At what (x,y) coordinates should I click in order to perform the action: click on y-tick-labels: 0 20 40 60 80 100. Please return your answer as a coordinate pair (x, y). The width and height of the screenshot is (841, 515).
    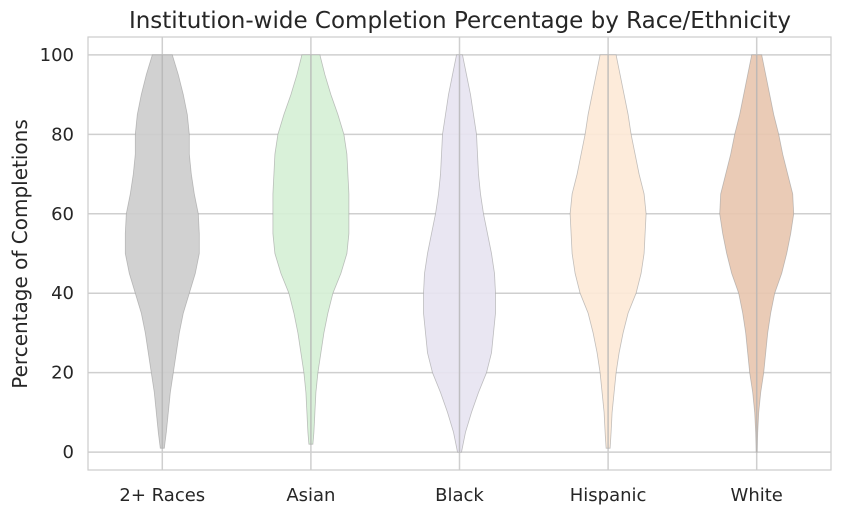
    Looking at the image, I should click on (57, 254).